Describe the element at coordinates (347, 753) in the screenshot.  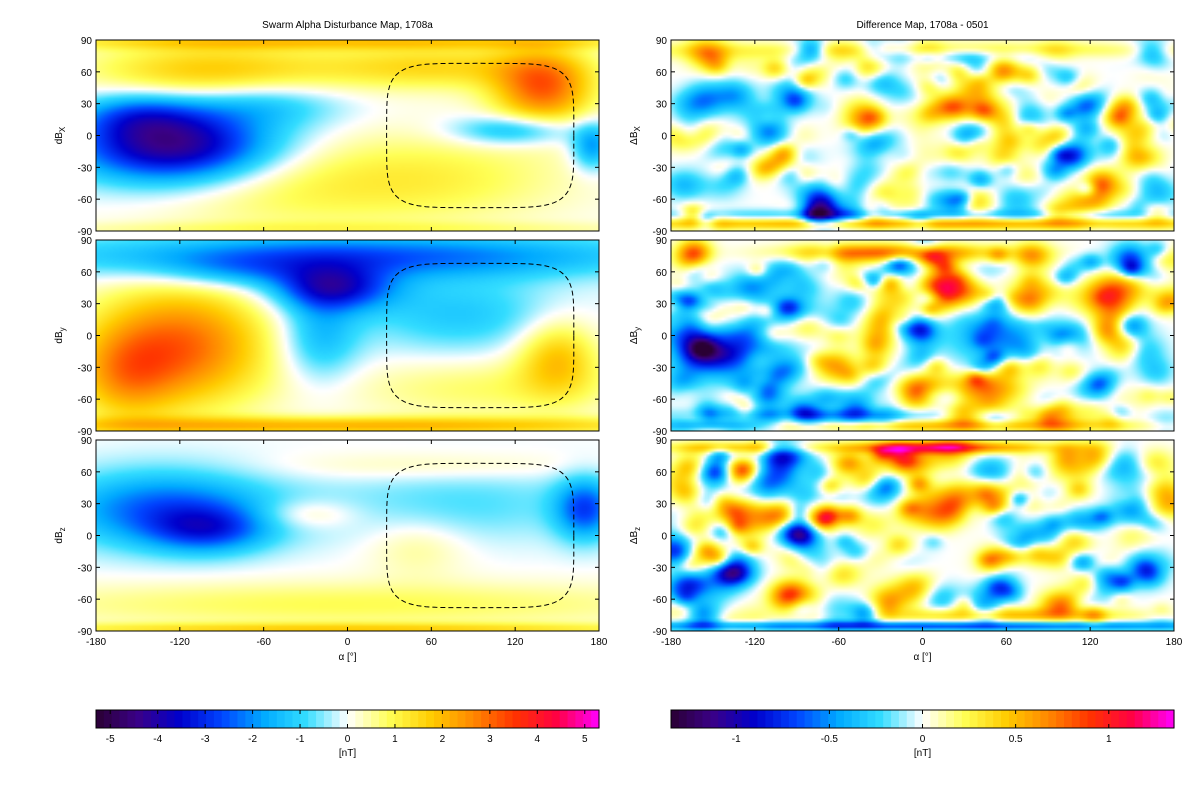
I see `colorbar-label: [nT]` at that location.